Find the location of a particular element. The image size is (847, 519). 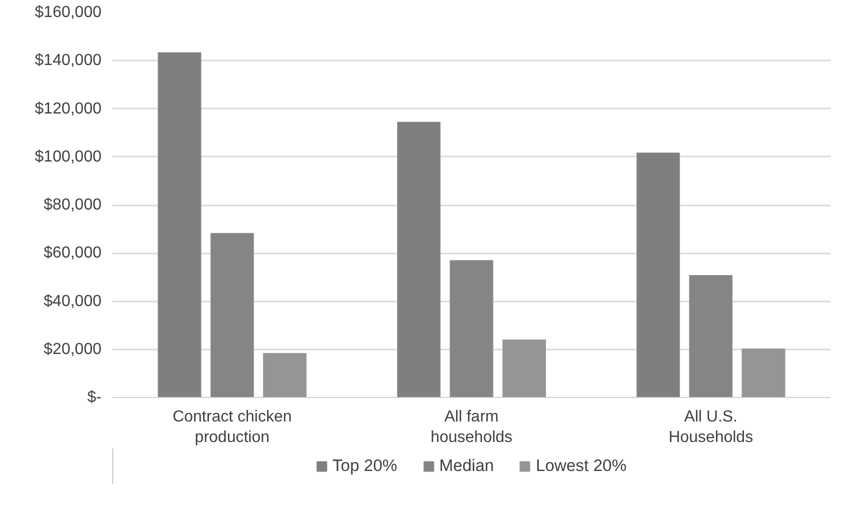

y-tick-label: $80,000 is located at coordinates (73, 205).